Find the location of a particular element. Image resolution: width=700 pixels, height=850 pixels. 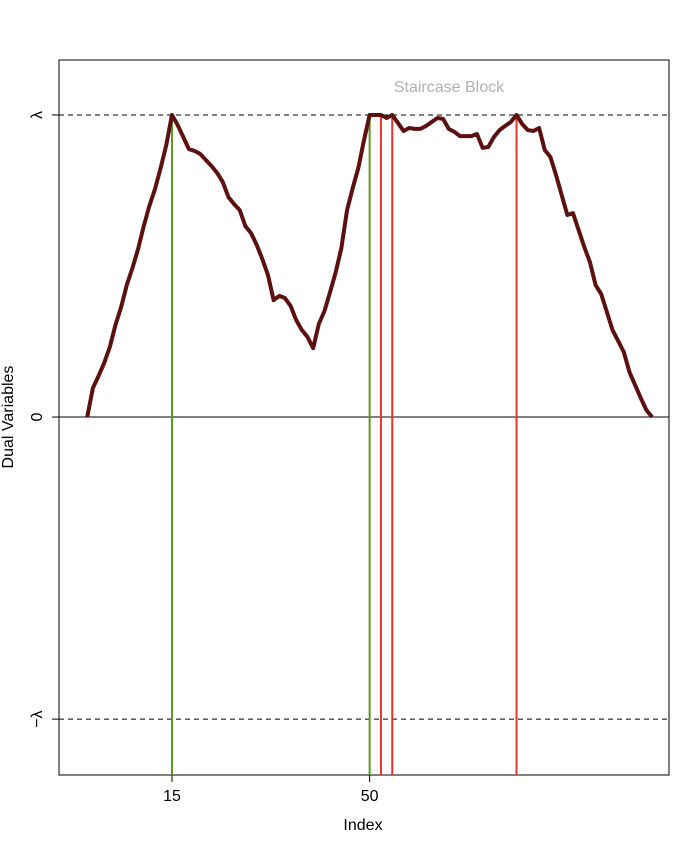

y-tick-label: −λ is located at coordinates (37, 718).